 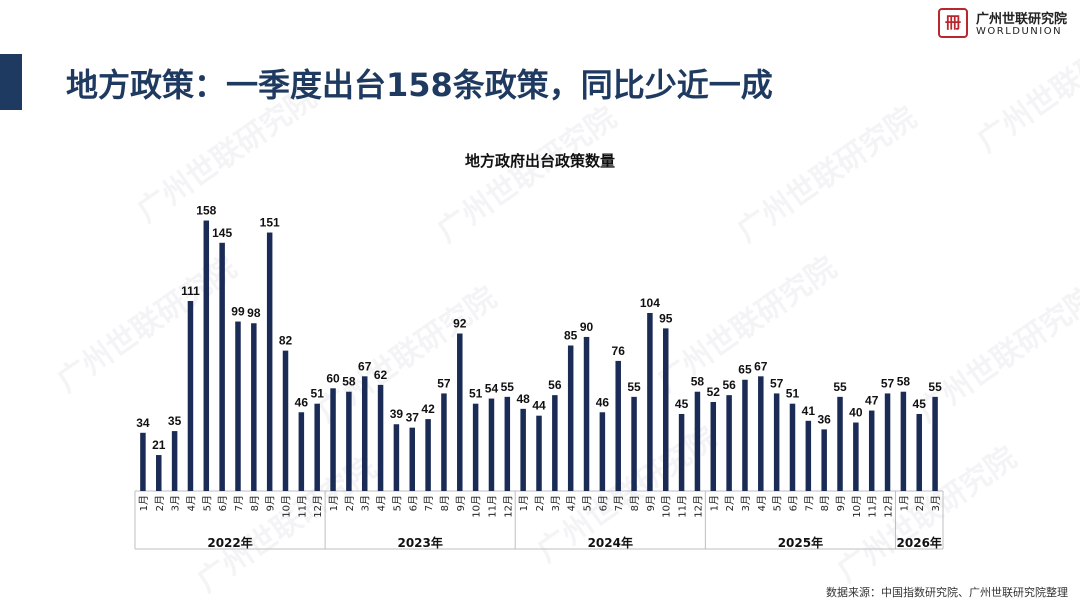 I want to click on data-label: 41, so click(x=809, y=411).